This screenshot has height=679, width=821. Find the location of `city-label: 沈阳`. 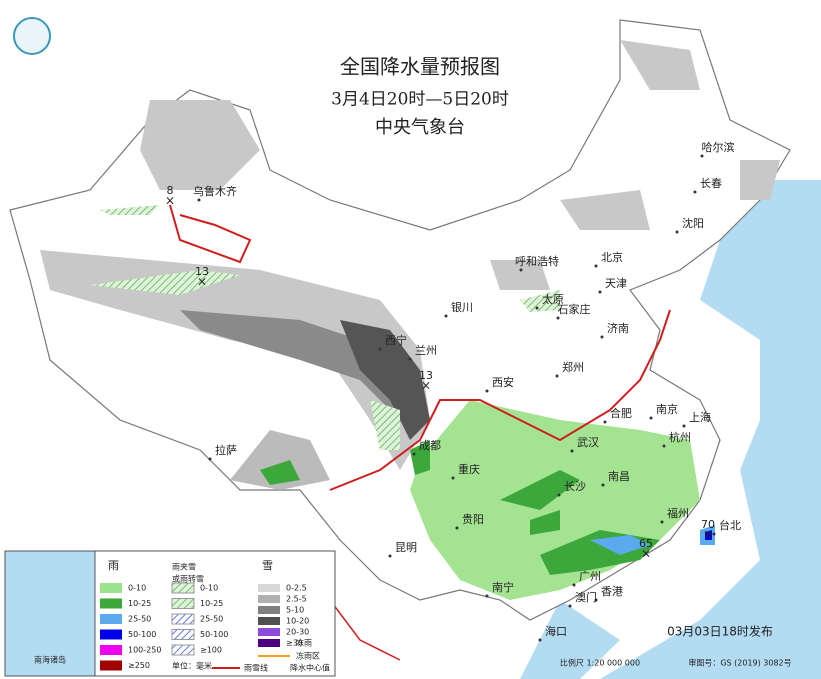

city-label: 沈阳 is located at coordinates (693, 223).